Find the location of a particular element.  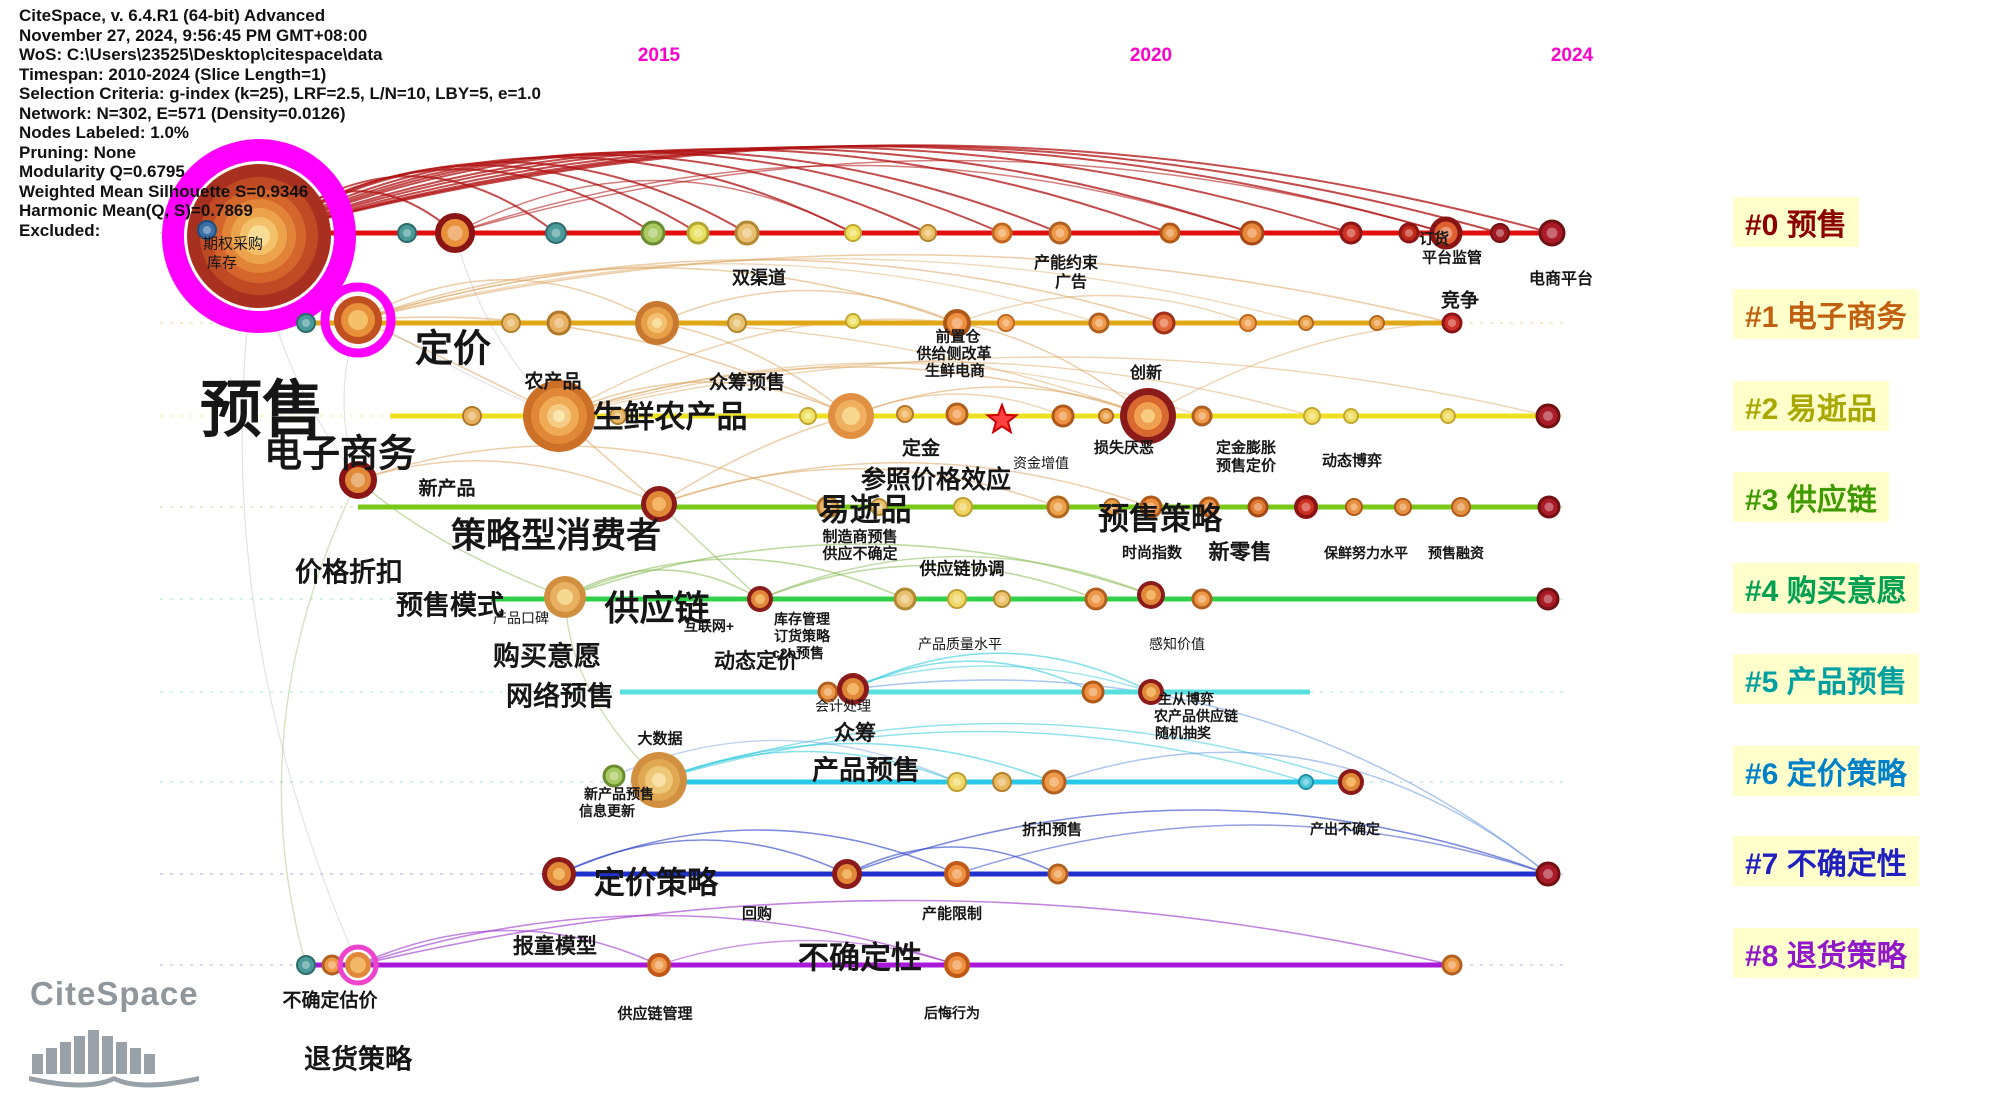

keyword-label: 创新 is located at coordinates (1146, 373).